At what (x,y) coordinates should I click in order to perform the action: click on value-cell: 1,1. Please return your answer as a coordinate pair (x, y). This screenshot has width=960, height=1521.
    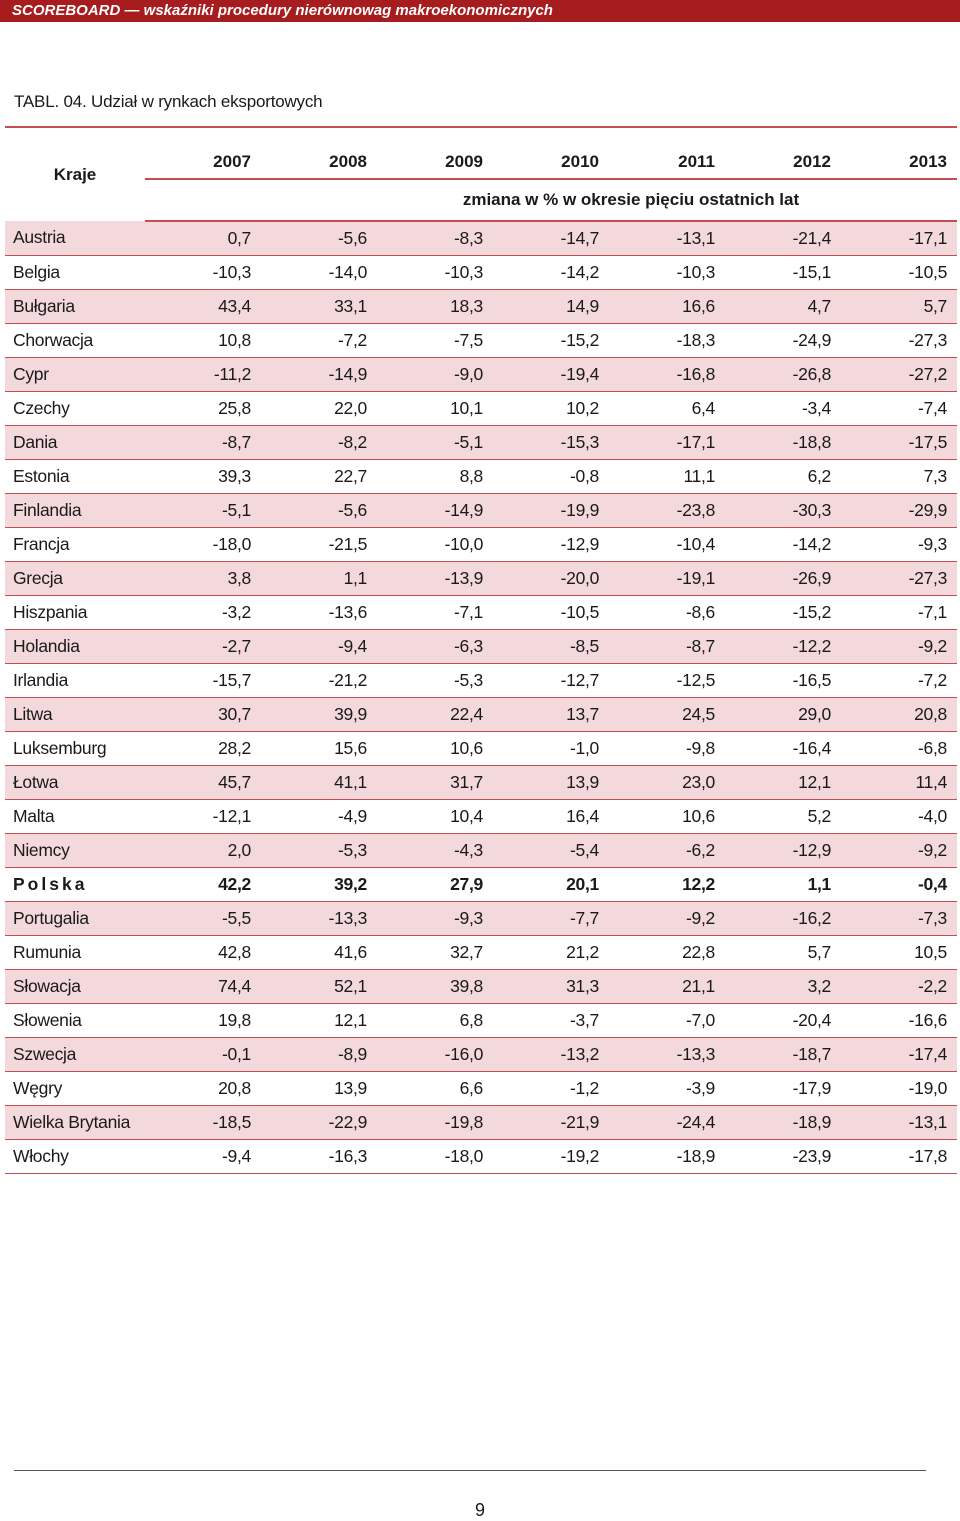
    Looking at the image, I should click on (319, 578).